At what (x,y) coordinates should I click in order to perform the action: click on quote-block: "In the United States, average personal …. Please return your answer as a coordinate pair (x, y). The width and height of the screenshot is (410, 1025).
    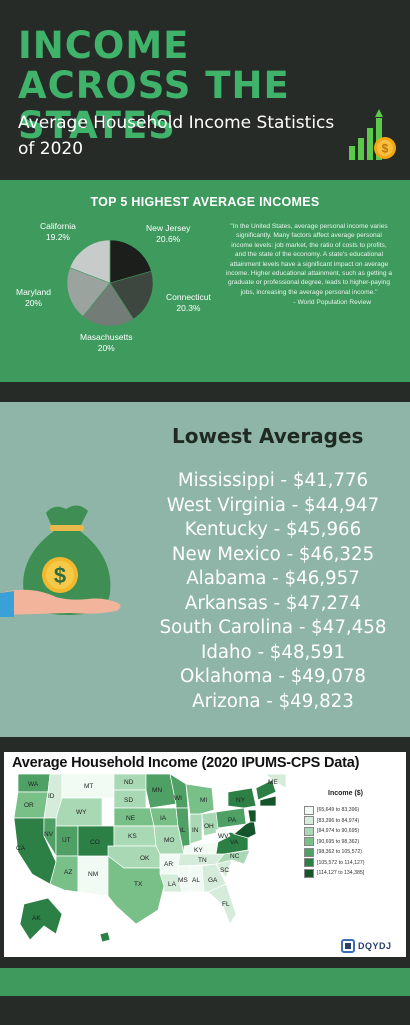
    Looking at the image, I should click on (309, 265).